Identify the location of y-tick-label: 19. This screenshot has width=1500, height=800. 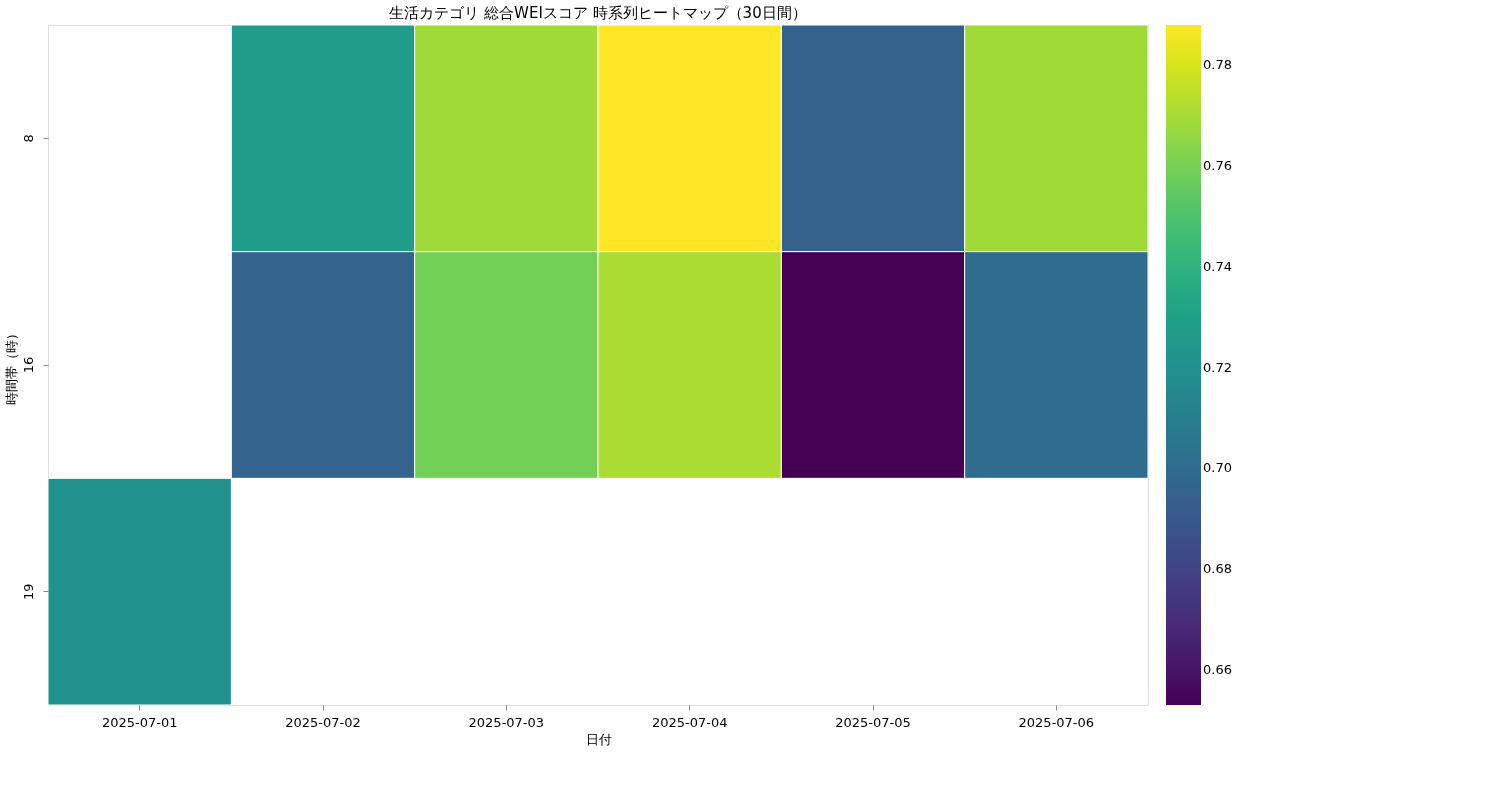
(28, 591).